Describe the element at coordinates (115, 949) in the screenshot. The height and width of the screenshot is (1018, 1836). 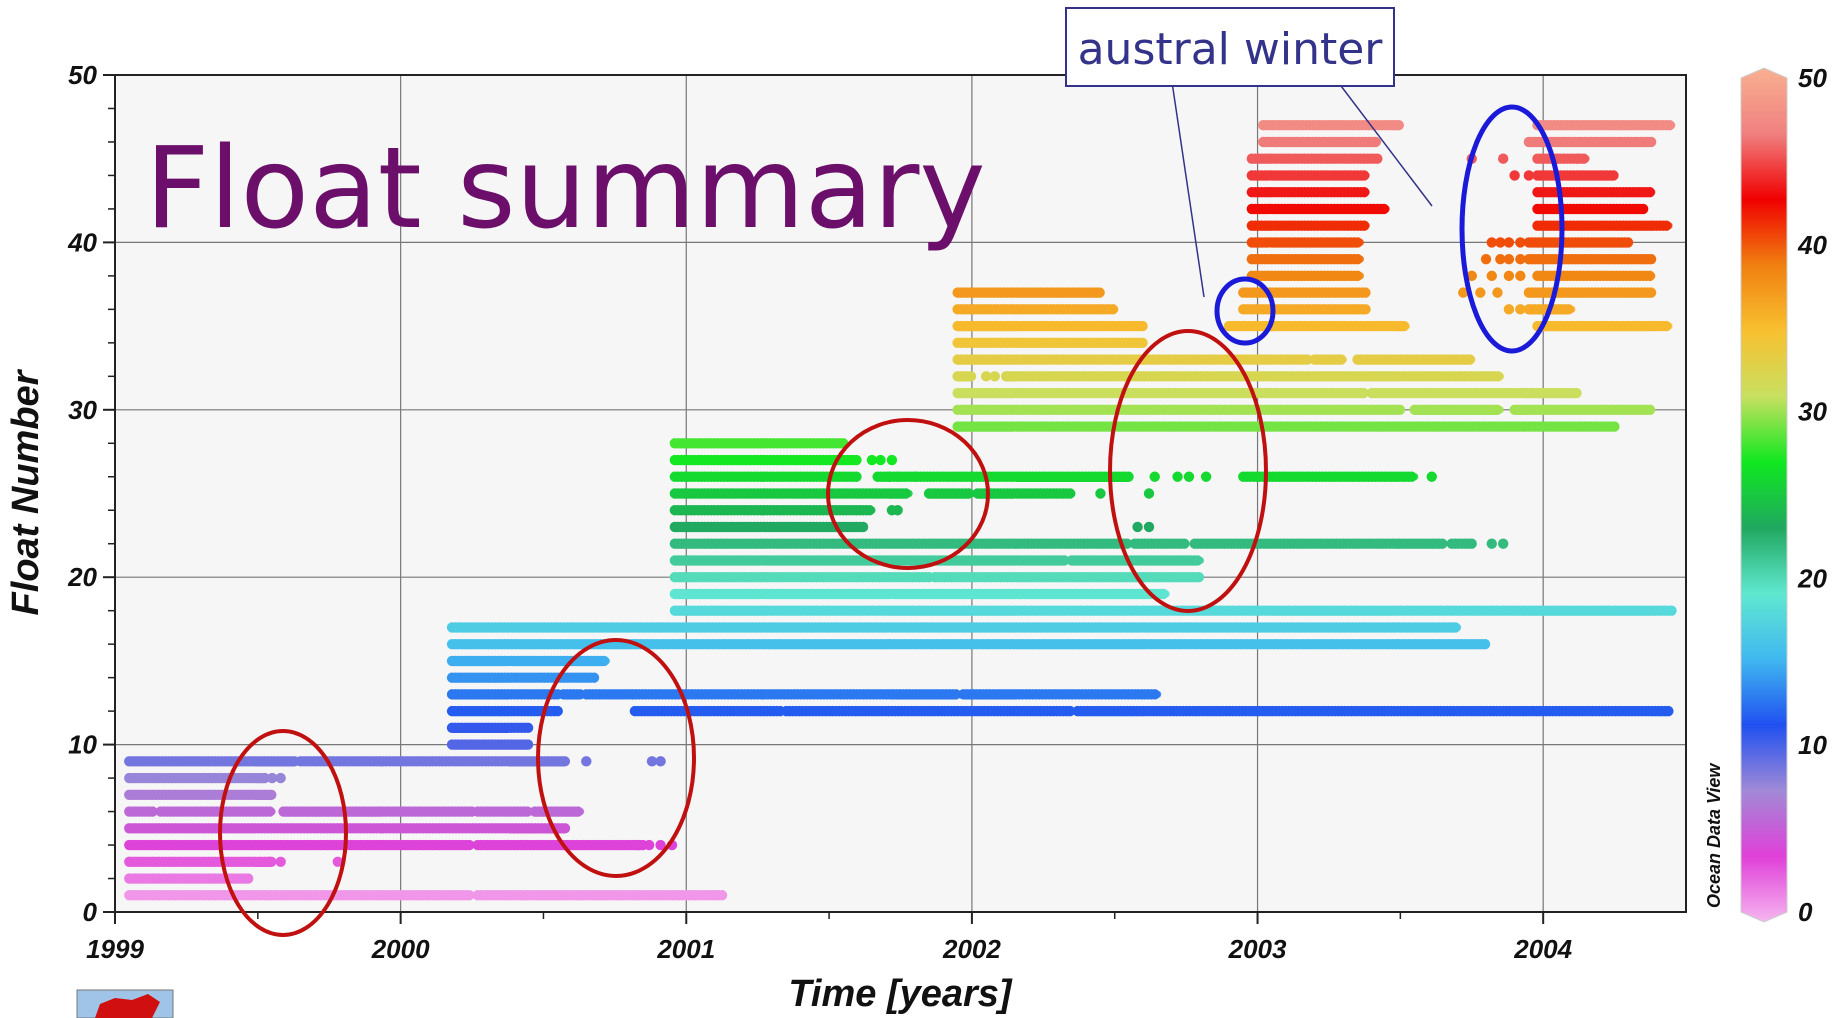
I see `x-tick-label: 1999` at that location.